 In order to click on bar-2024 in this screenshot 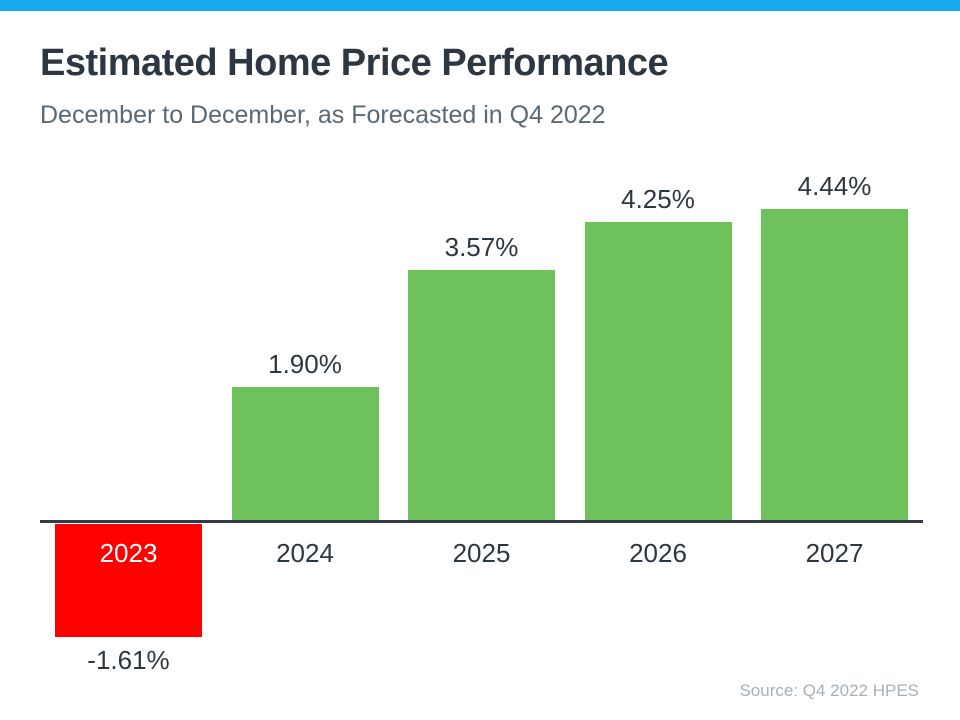, I will do `click(305, 453)`.